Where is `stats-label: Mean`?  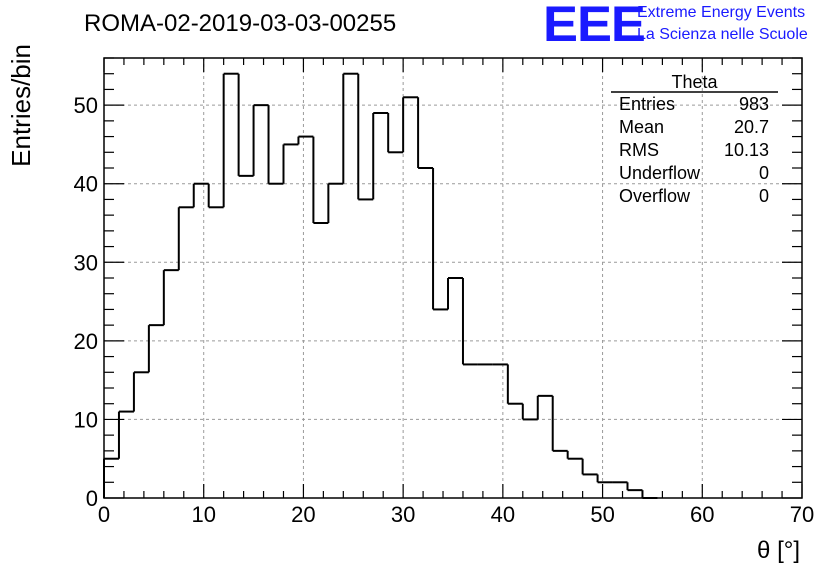 stats-label: Mean is located at coordinates (641, 127).